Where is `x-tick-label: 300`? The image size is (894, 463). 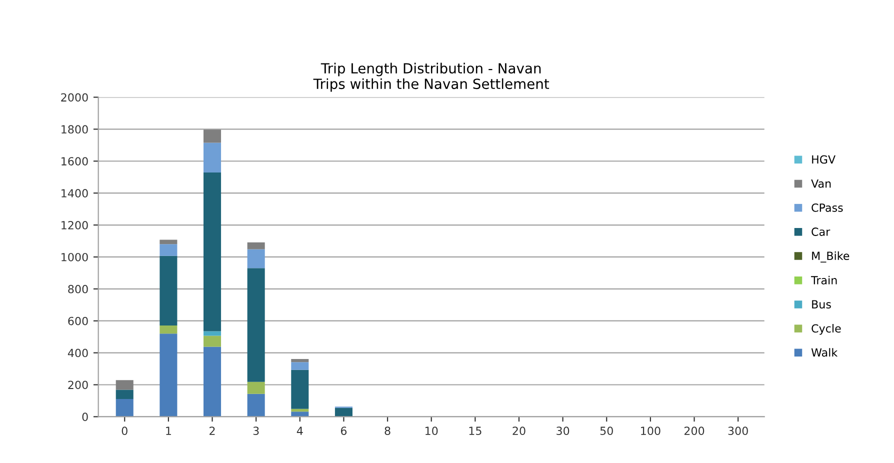
x-tick-label: 300 is located at coordinates (738, 431).